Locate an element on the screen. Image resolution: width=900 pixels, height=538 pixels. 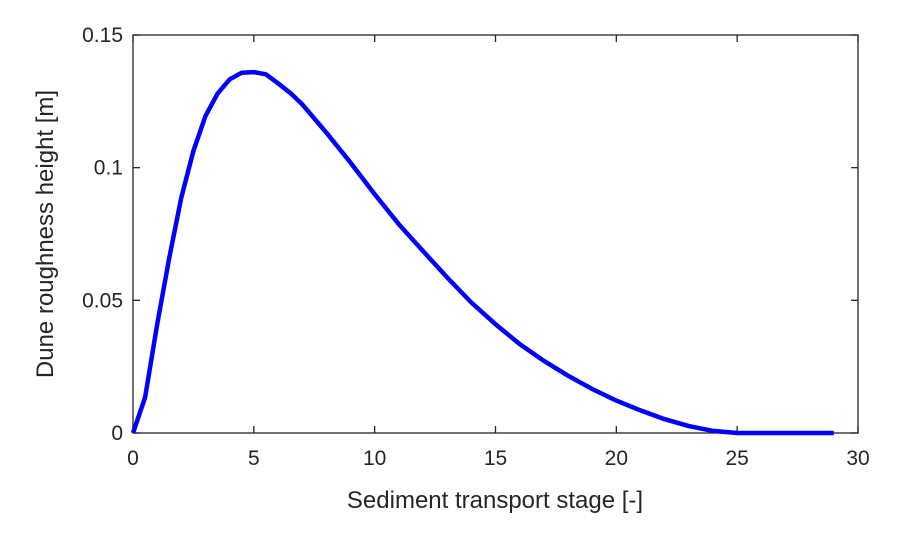
y-tick-label: 0.15 is located at coordinates (102, 35).